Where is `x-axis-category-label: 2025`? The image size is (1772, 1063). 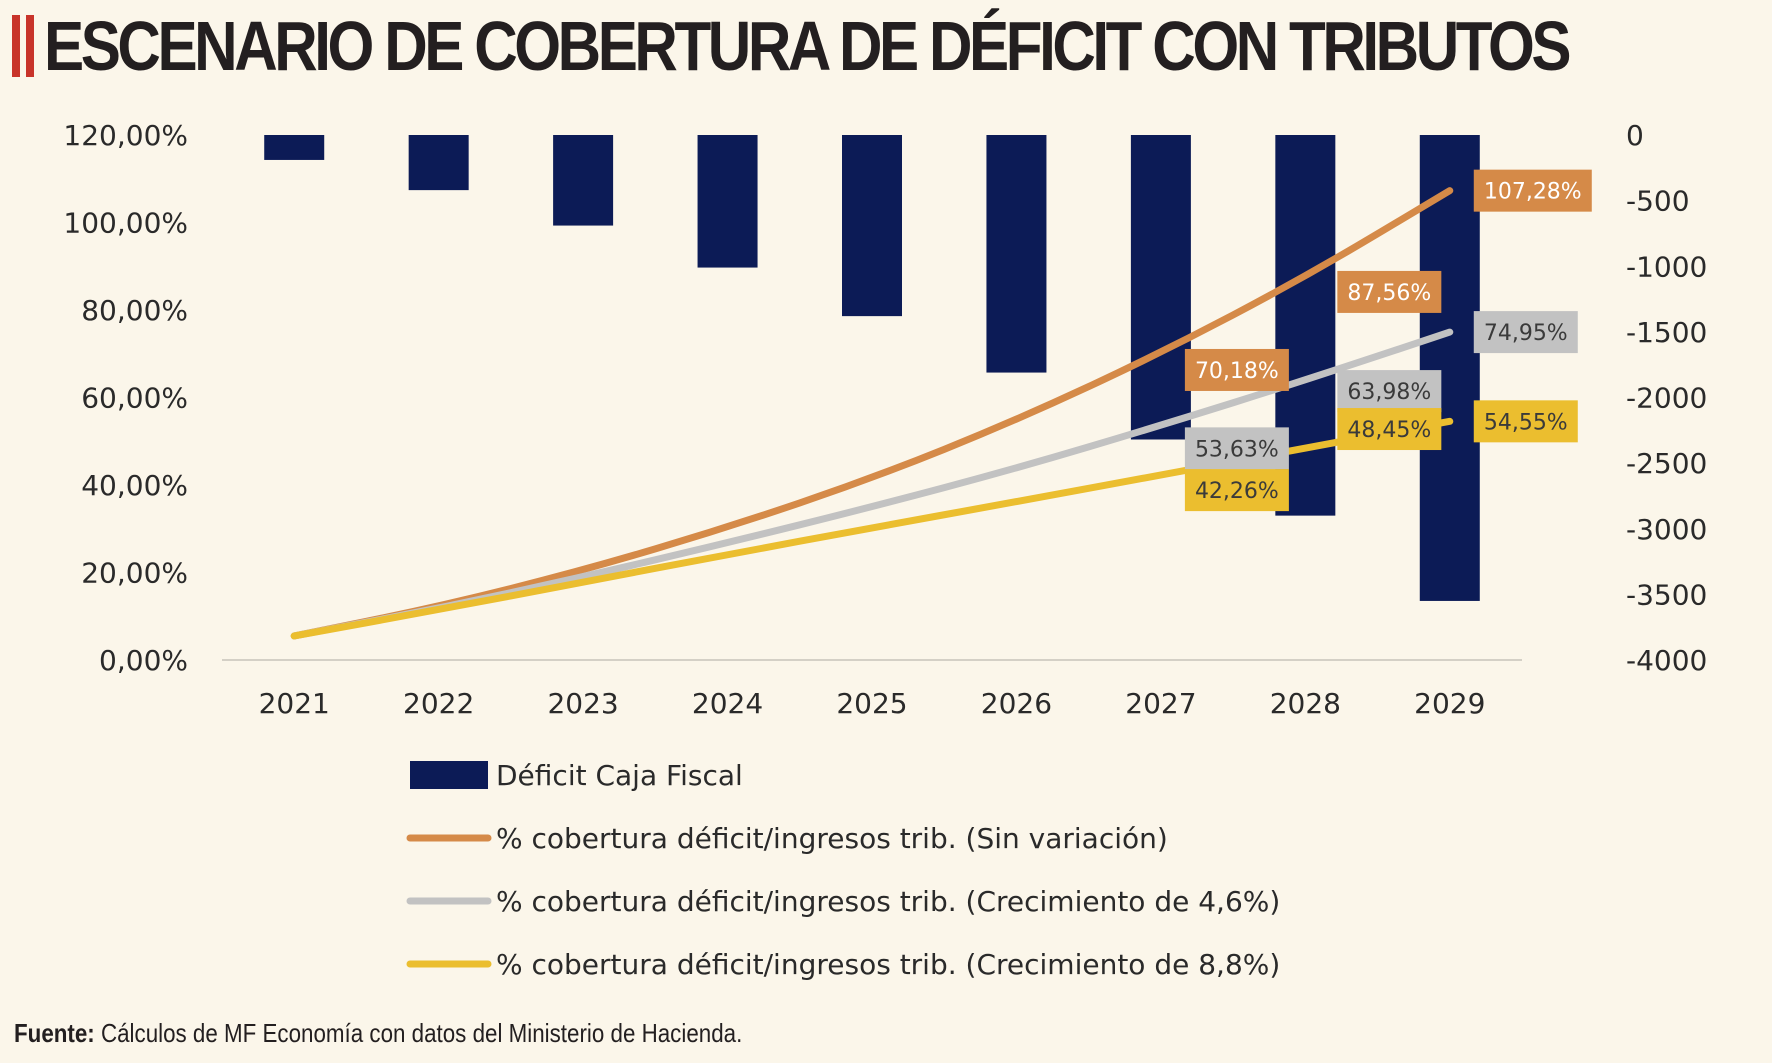
x-axis-category-label: 2025 is located at coordinates (871, 703).